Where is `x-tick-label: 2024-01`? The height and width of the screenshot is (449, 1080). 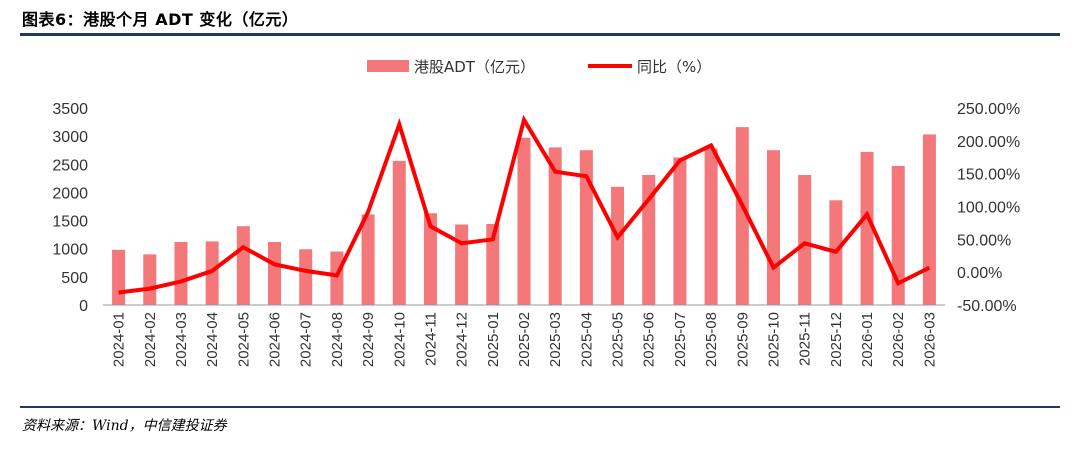
x-tick-label: 2024-01 is located at coordinates (119, 339).